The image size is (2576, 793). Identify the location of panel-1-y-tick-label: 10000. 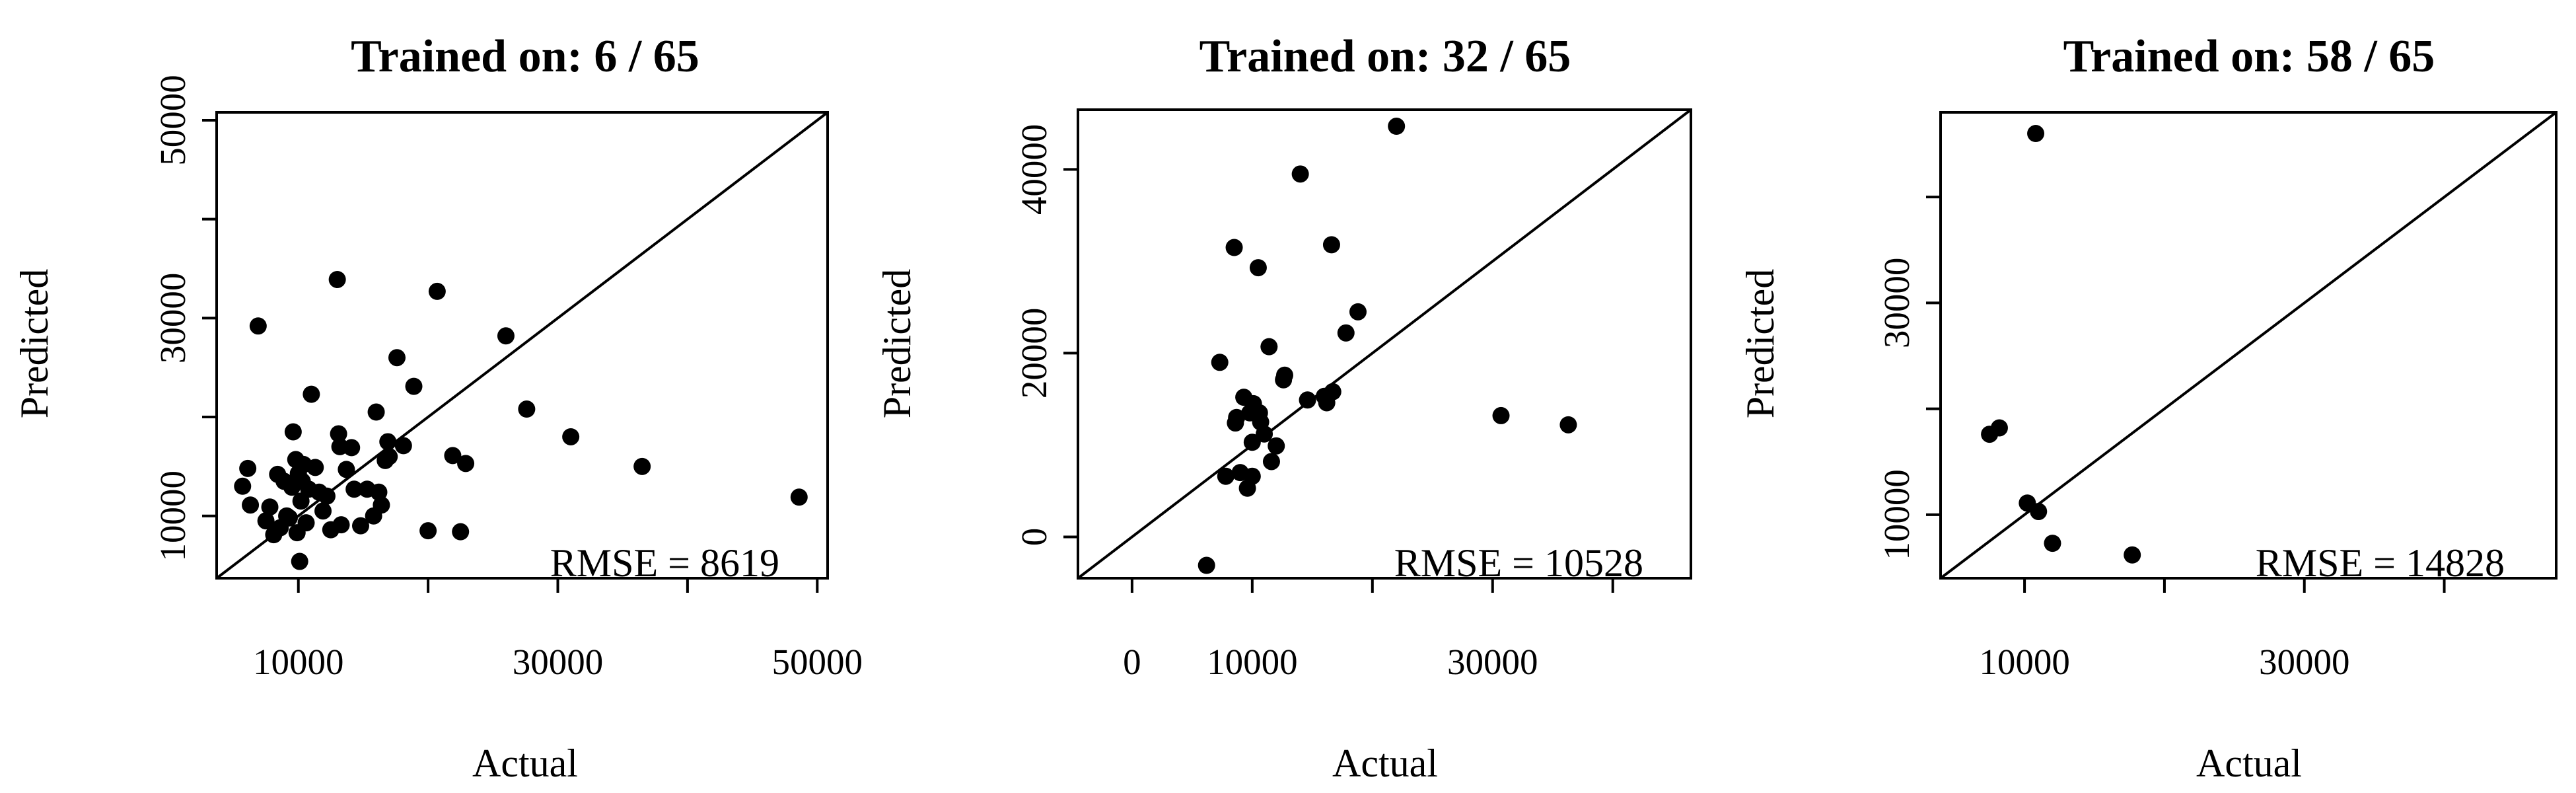
(173, 517).